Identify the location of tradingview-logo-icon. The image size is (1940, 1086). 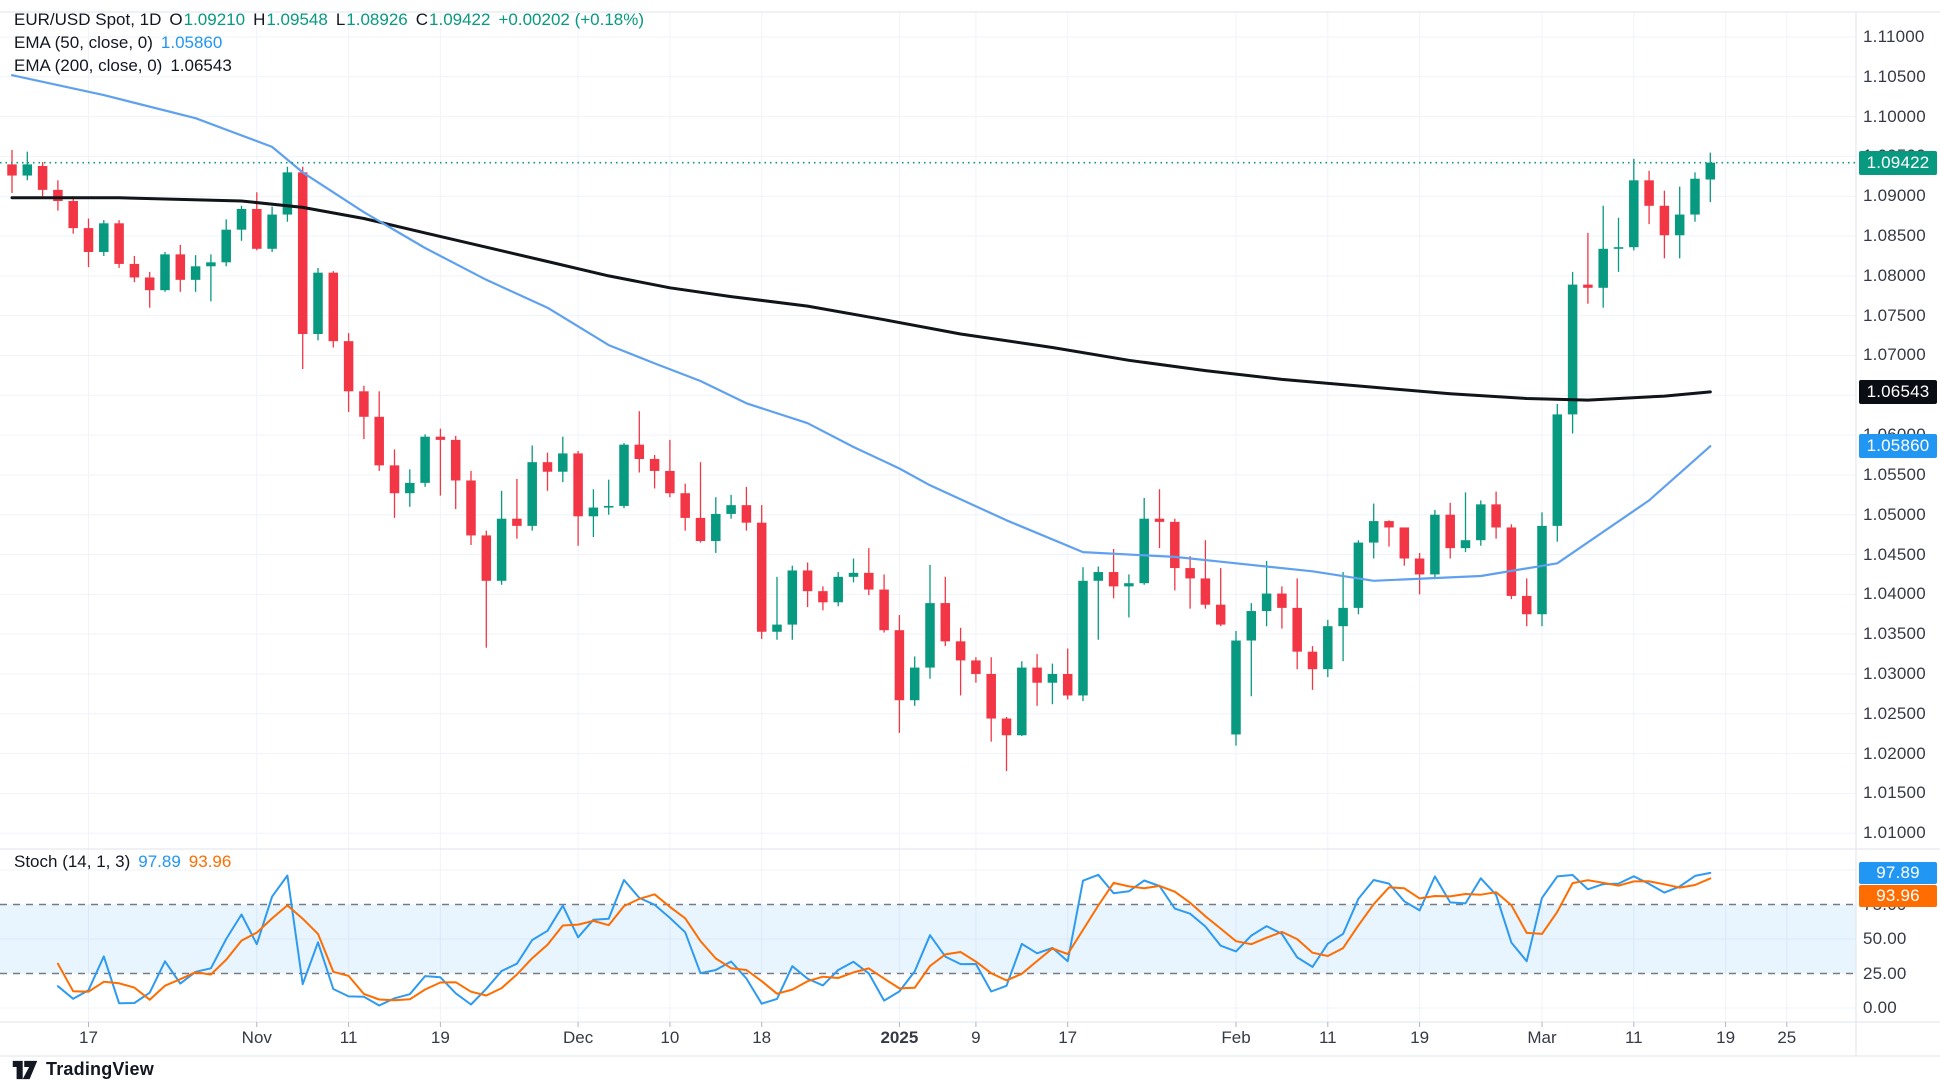
(25, 1069).